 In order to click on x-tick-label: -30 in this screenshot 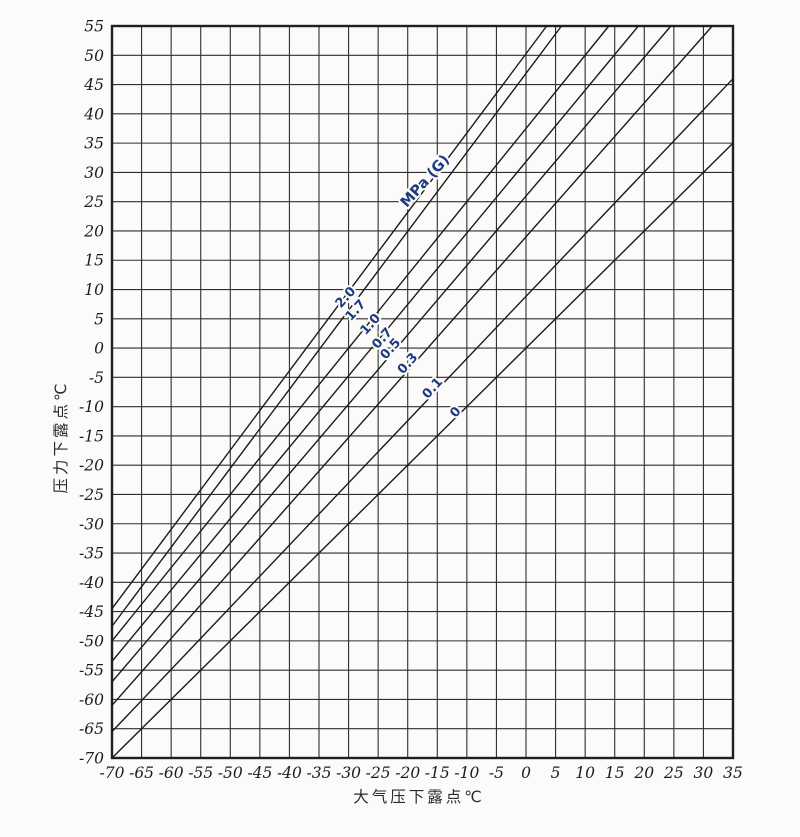, I will do `click(348, 773)`.